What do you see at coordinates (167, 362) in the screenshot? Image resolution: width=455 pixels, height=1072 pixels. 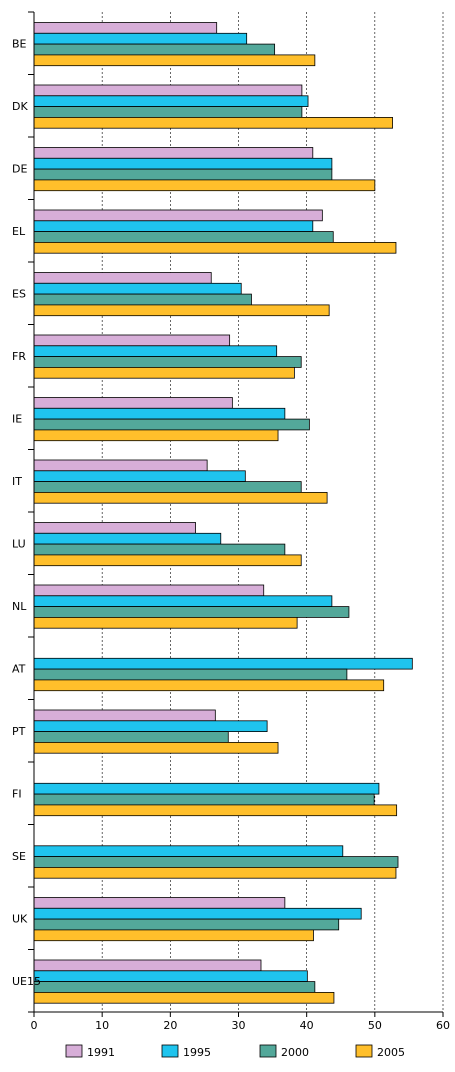 I see `bar-fr-2000` at bounding box center [167, 362].